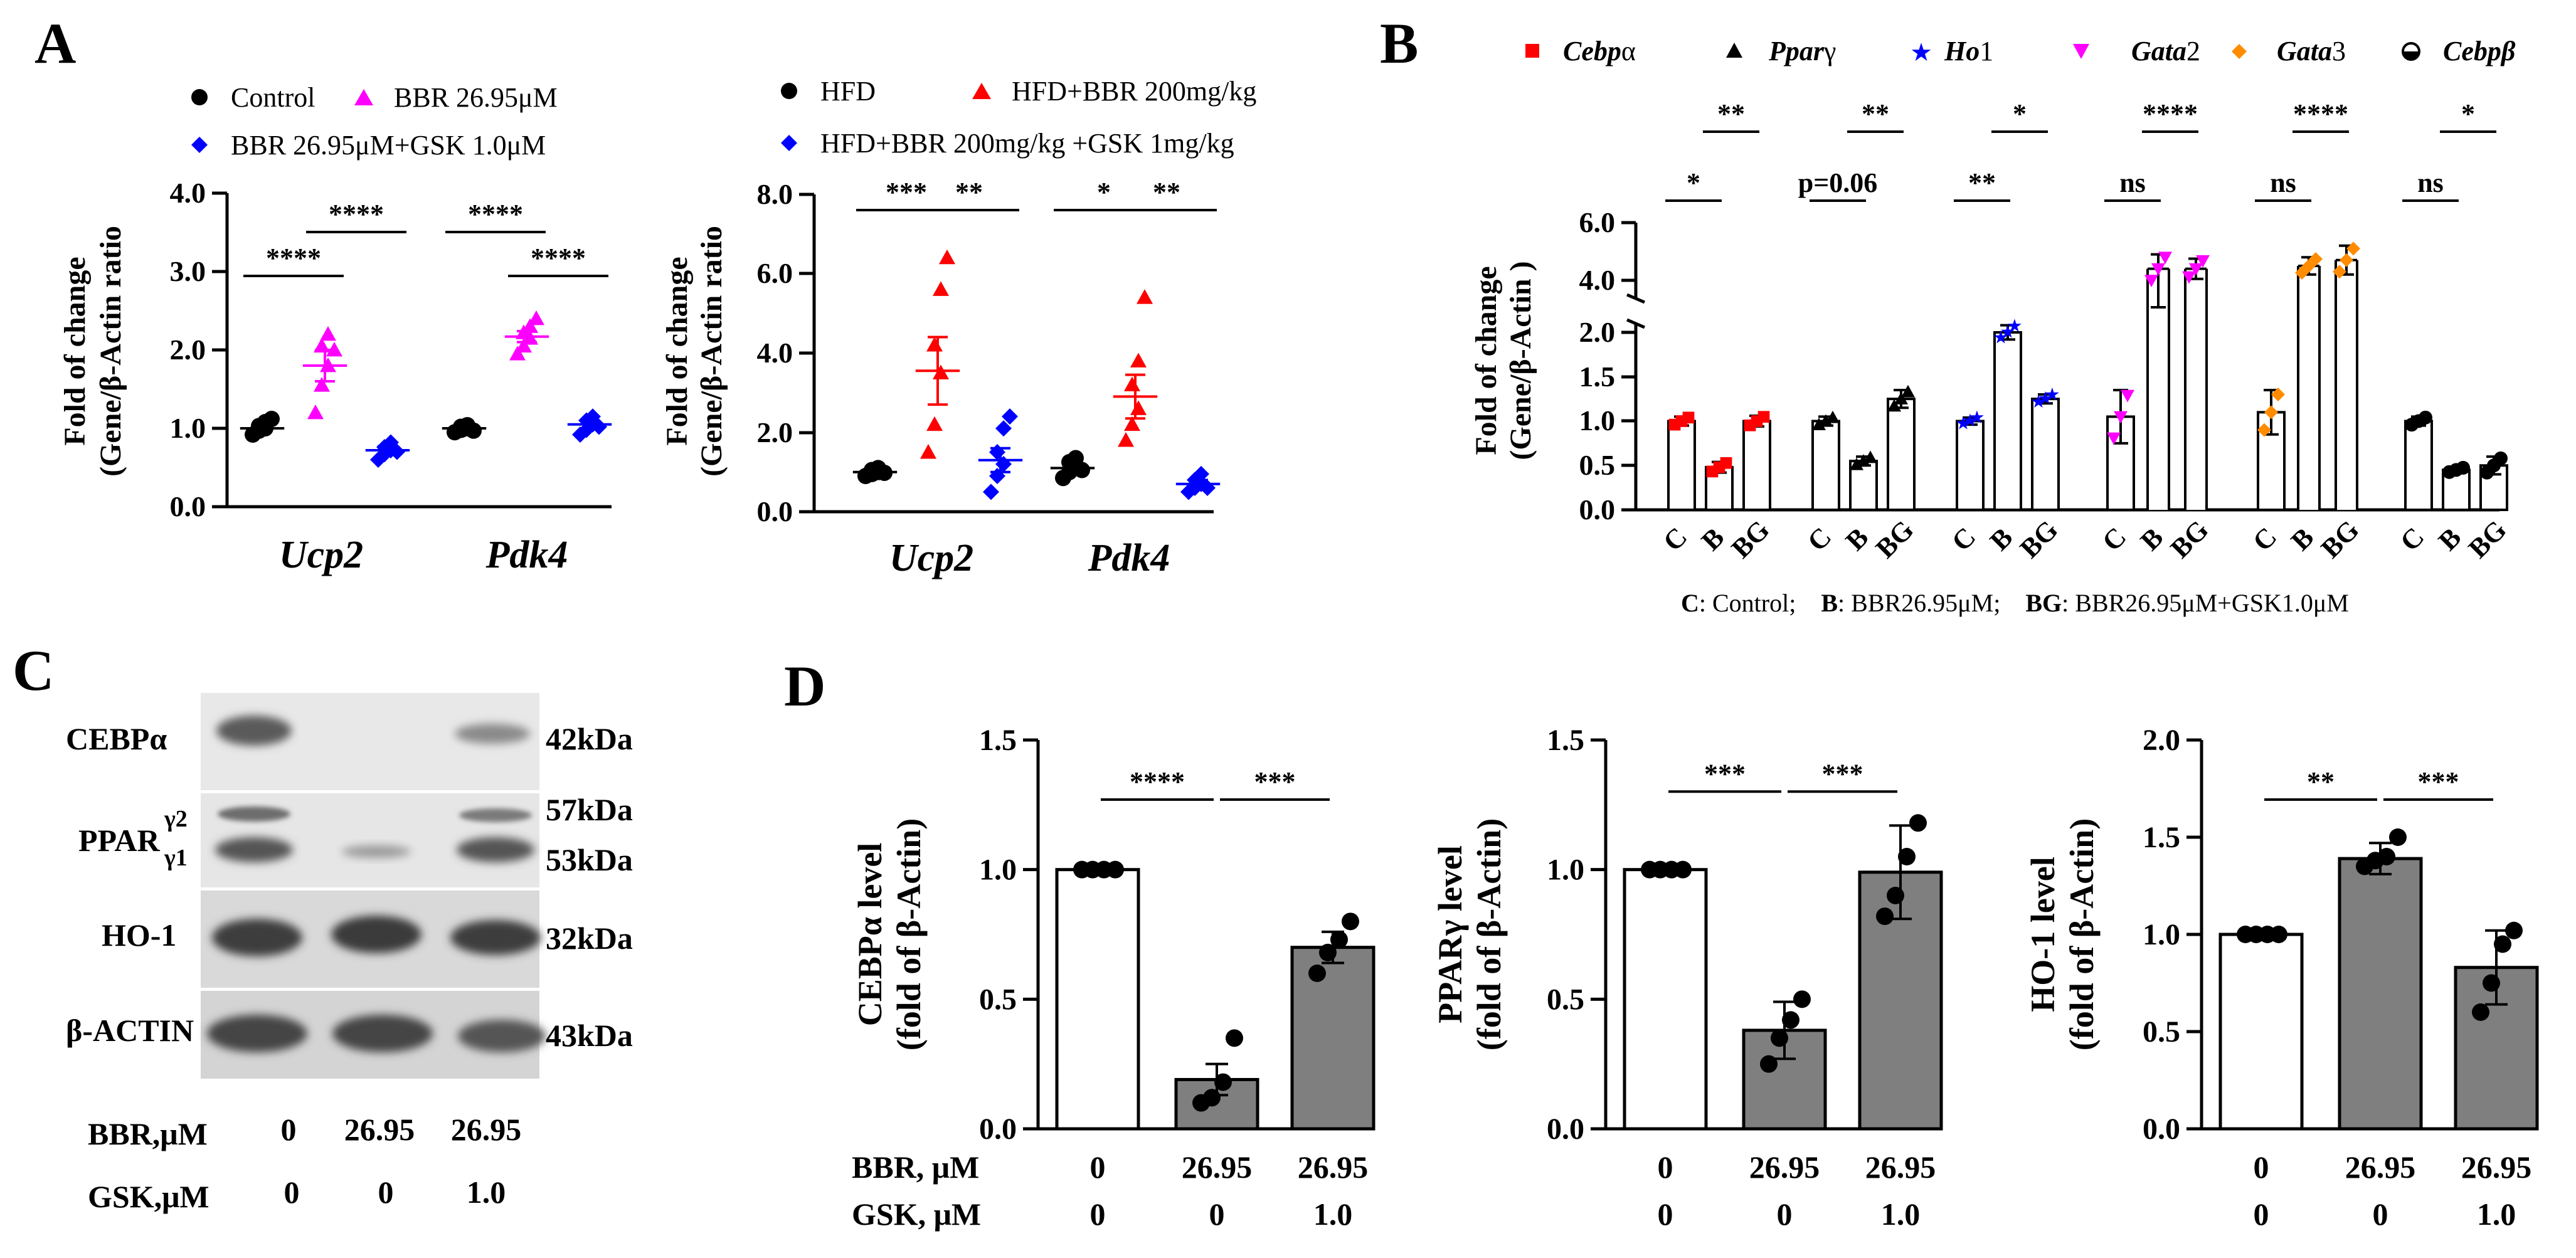 Image resolution: width=2576 pixels, height=1258 pixels. Describe the element at coordinates (426, 333) in the screenshot. I see `a1-data-marks: **** **** **** ****` at that location.